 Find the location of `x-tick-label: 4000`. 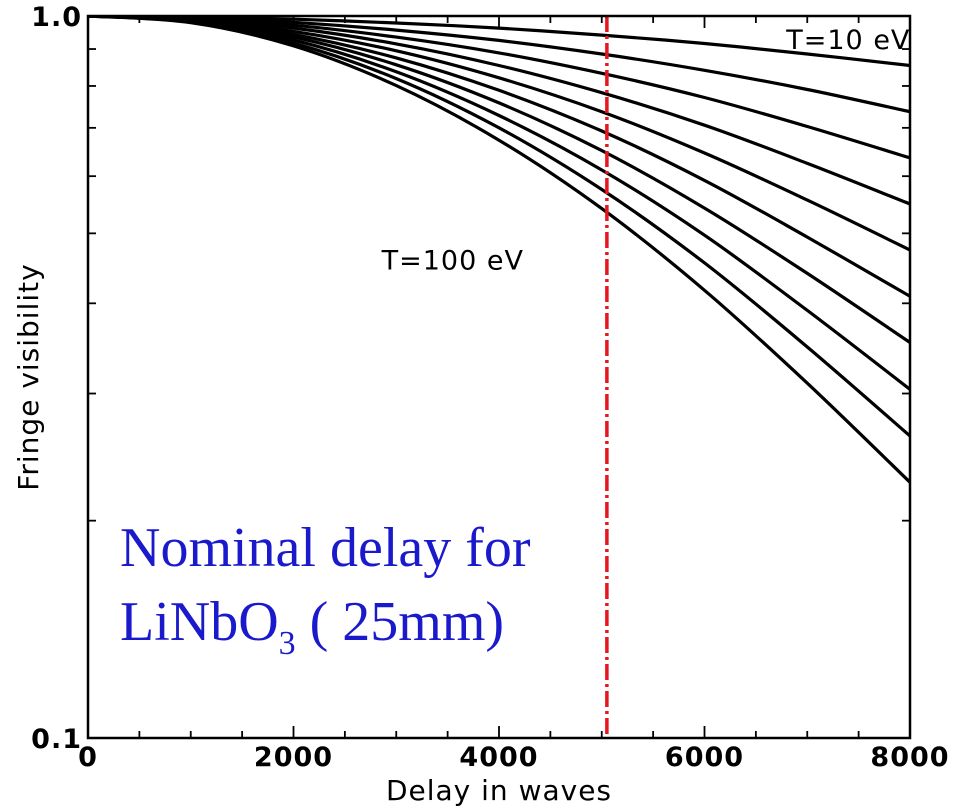

x-tick-label: 4000 is located at coordinates (498, 757).